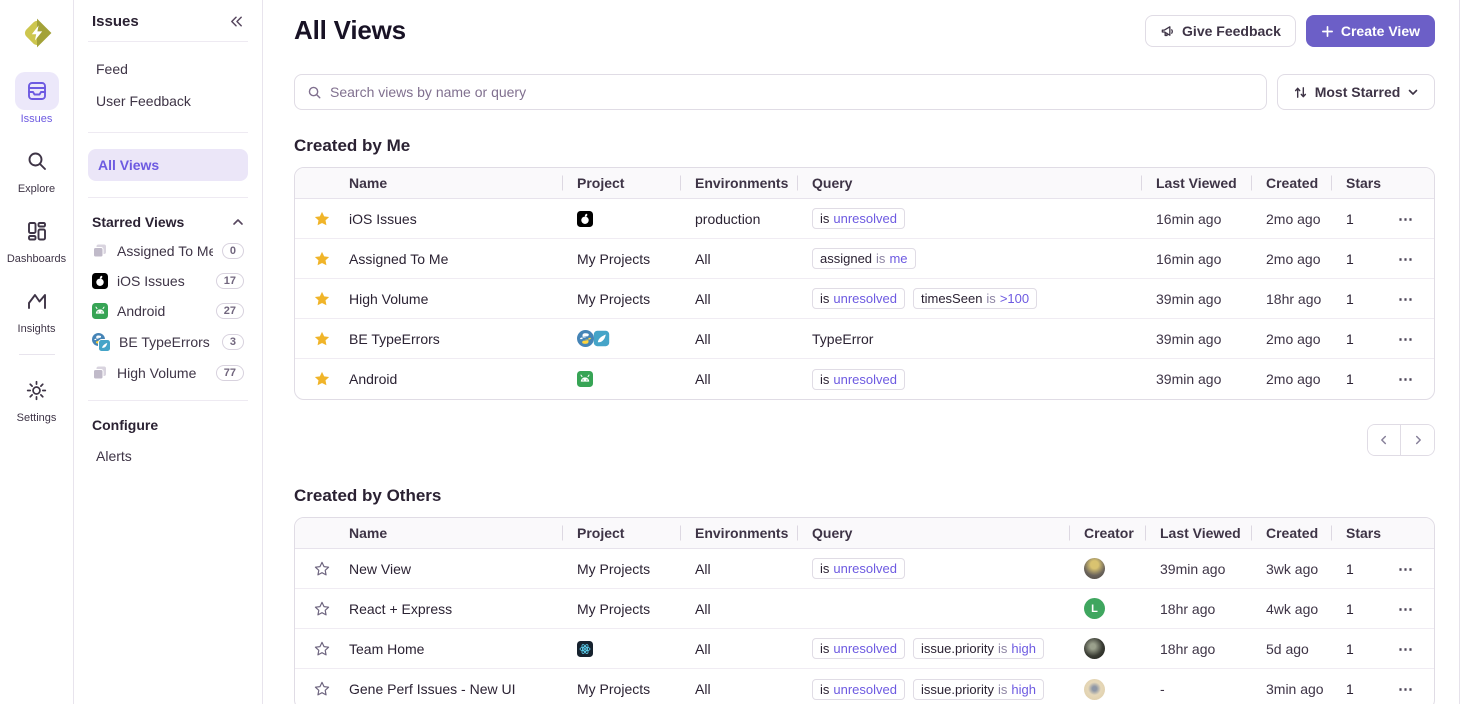  I want to click on sort-dropdown-button: Most Starred, so click(1356, 92).